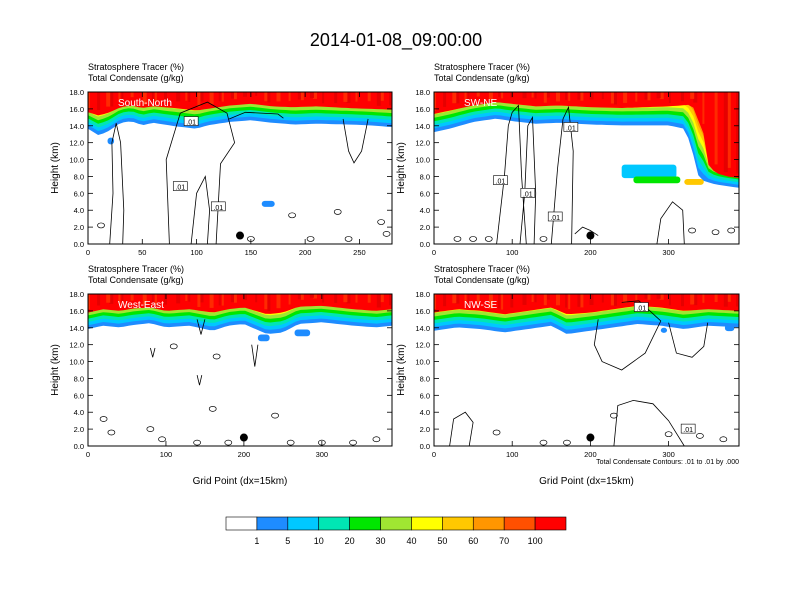 The height and width of the screenshot is (612, 792). I want to click on y-tick-label: 16.0, so click(76, 109).